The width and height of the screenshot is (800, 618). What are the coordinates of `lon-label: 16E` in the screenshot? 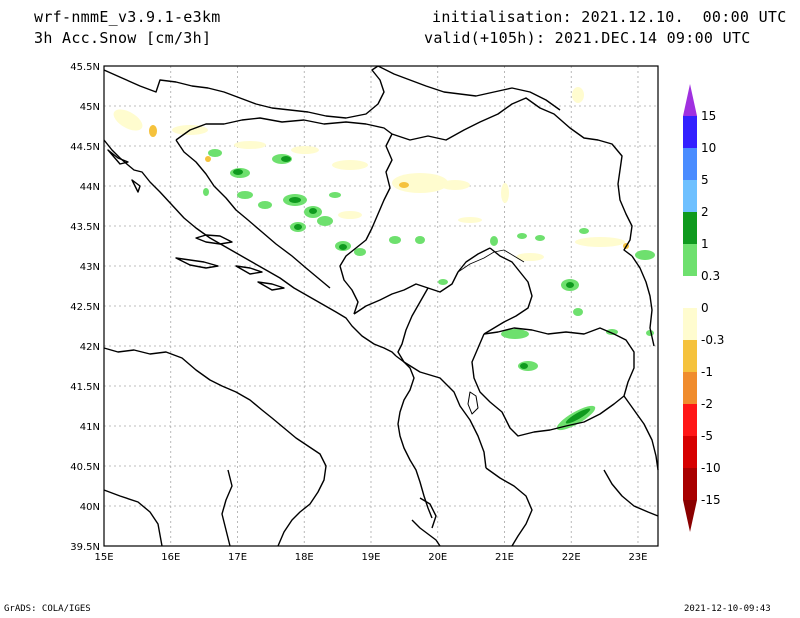 It's located at (170, 557).